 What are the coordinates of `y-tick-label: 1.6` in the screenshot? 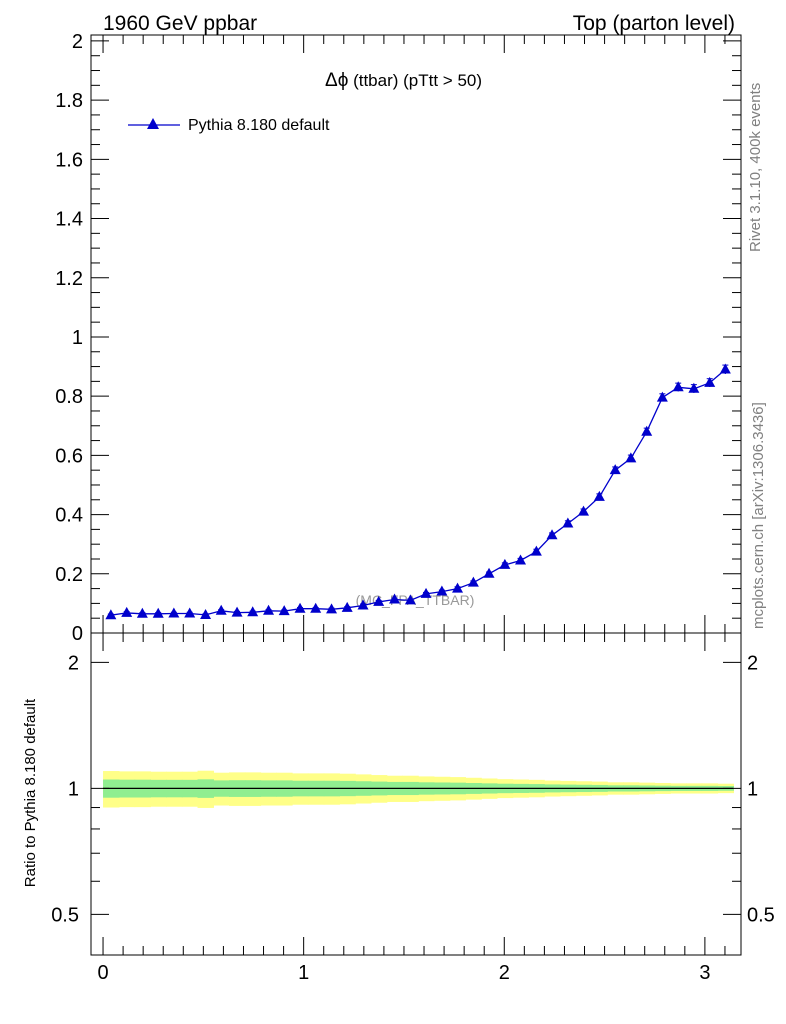 It's located at (69, 160).